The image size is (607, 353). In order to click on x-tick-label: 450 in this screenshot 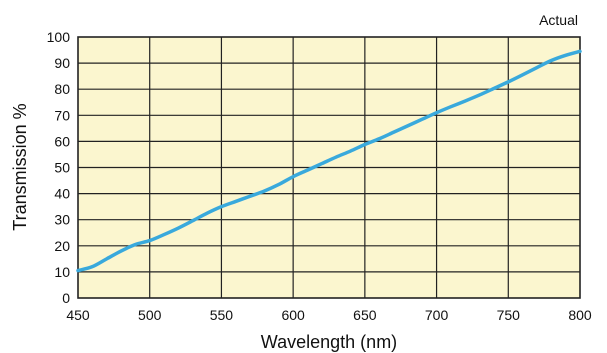, I will do `click(78, 315)`.